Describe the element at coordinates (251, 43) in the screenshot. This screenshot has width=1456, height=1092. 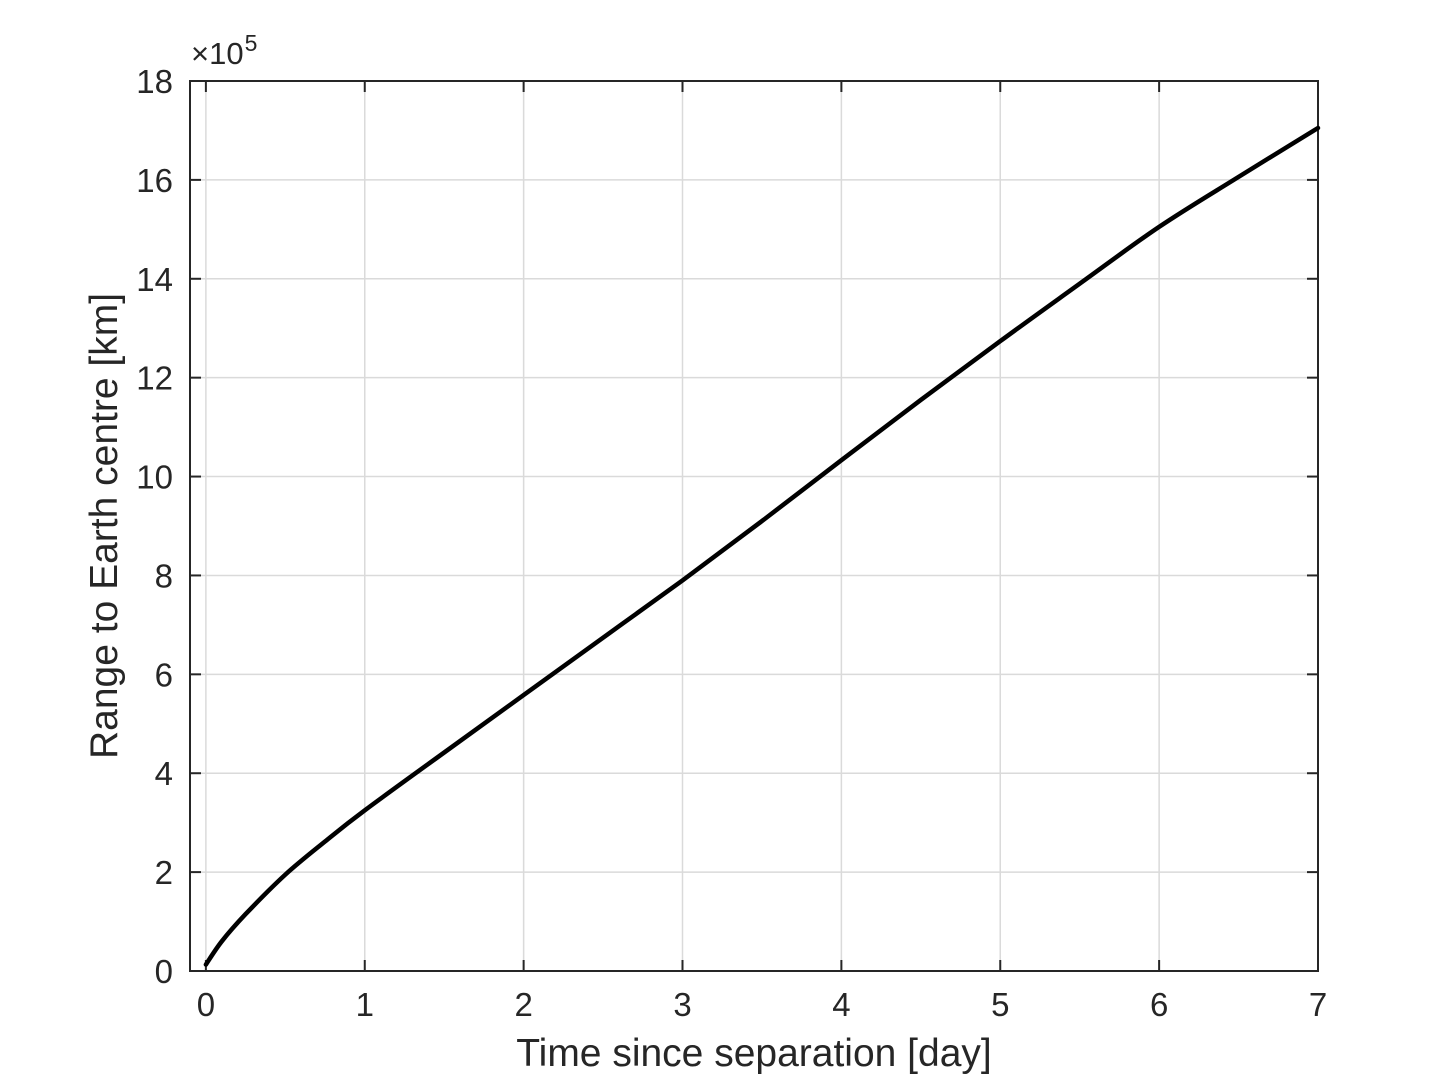
I see `exponent-power: 5` at that location.